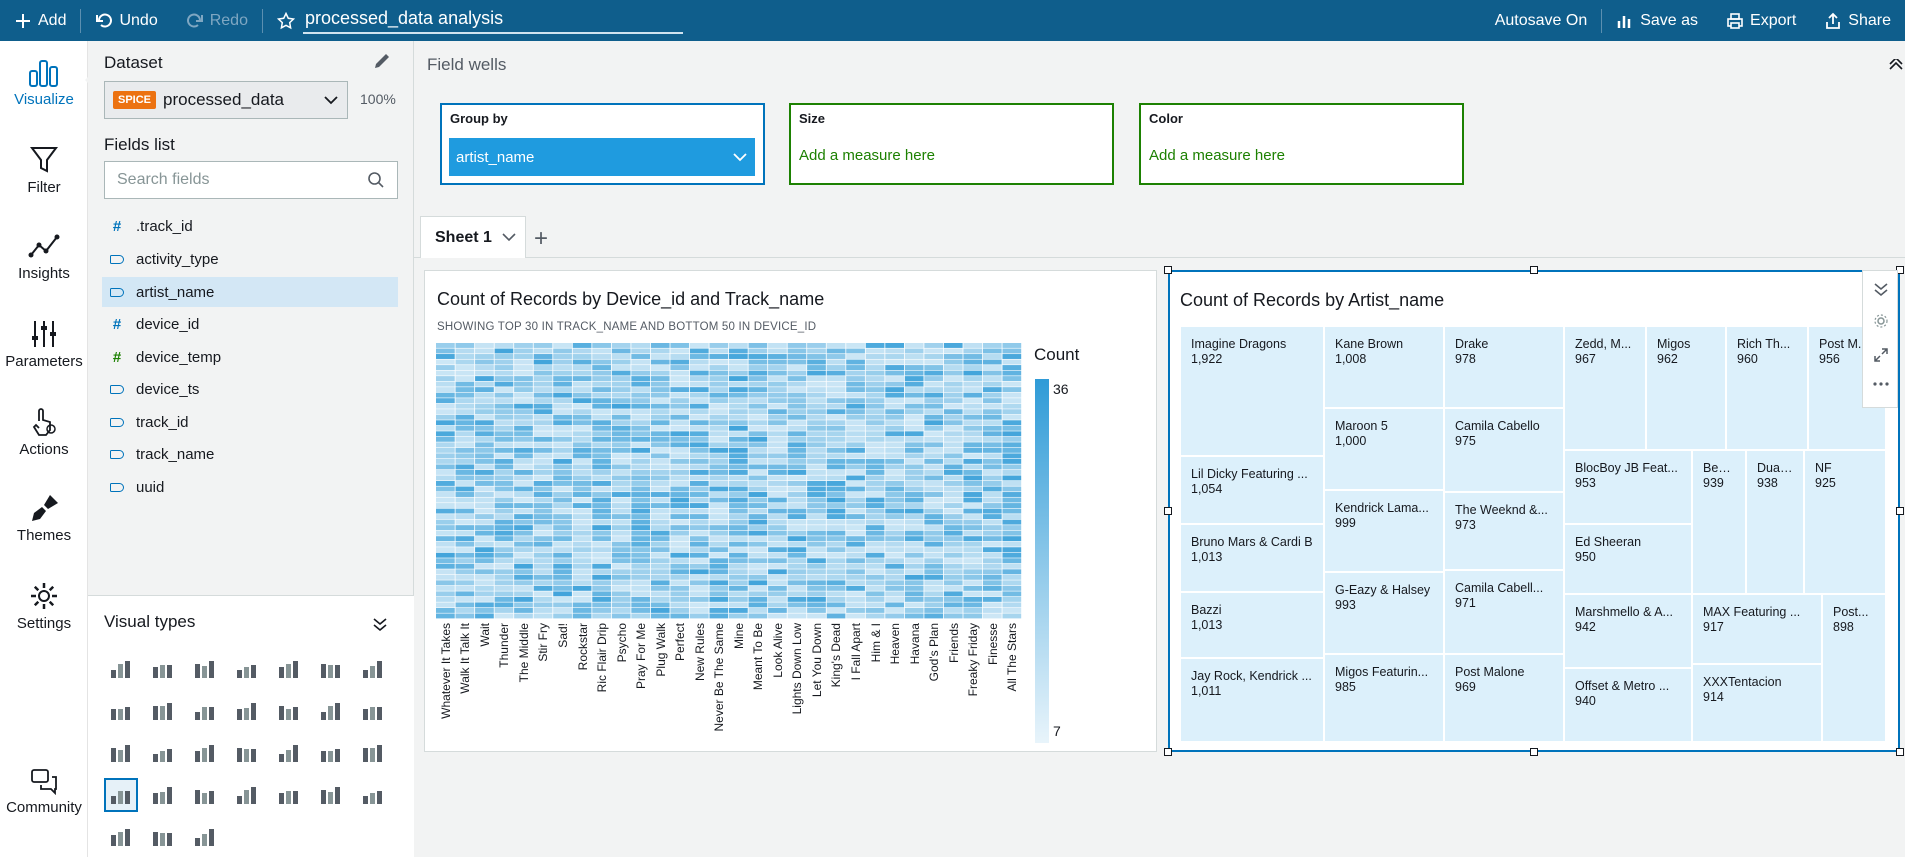  Describe the element at coordinates (1900, 752) in the screenshot. I see `resize-handle` at that location.